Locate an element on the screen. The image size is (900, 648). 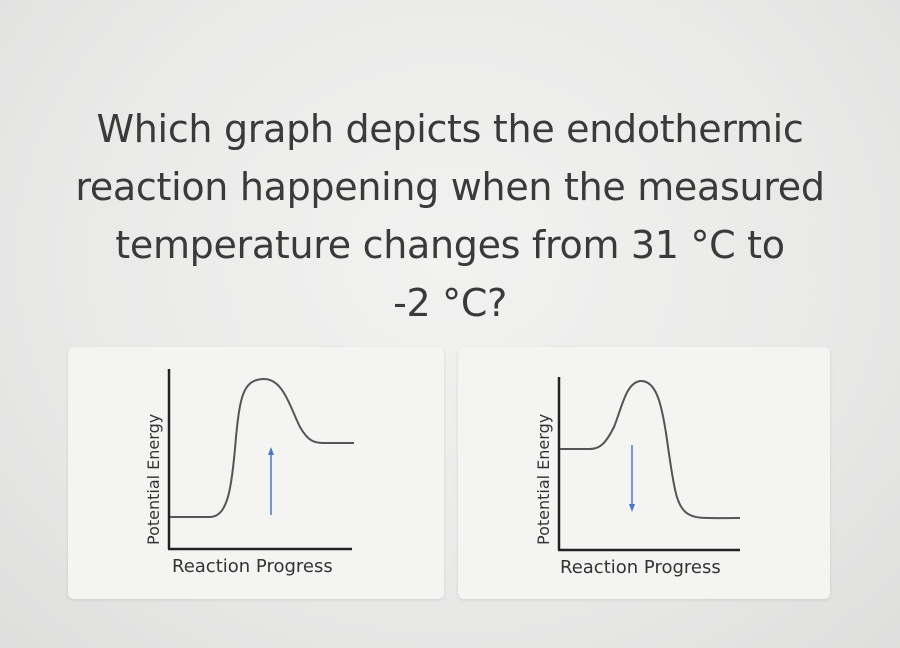
question-line-1: Which graph depicts the endothermic is located at coordinates (450, 129).